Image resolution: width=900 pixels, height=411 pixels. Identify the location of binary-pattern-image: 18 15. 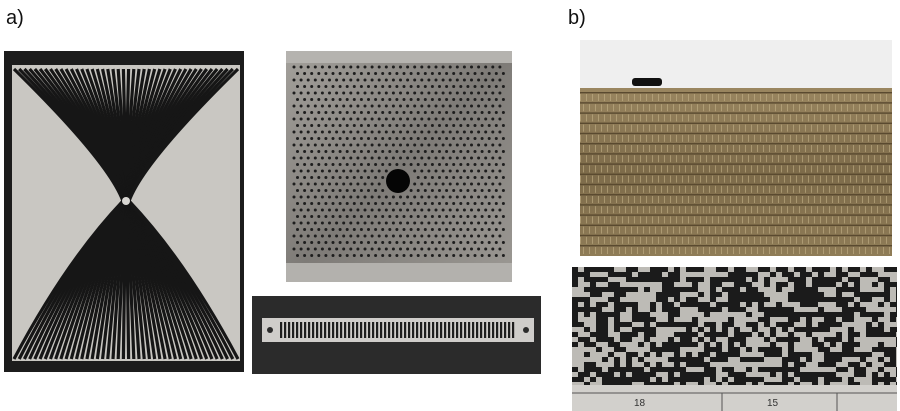
(734, 339).